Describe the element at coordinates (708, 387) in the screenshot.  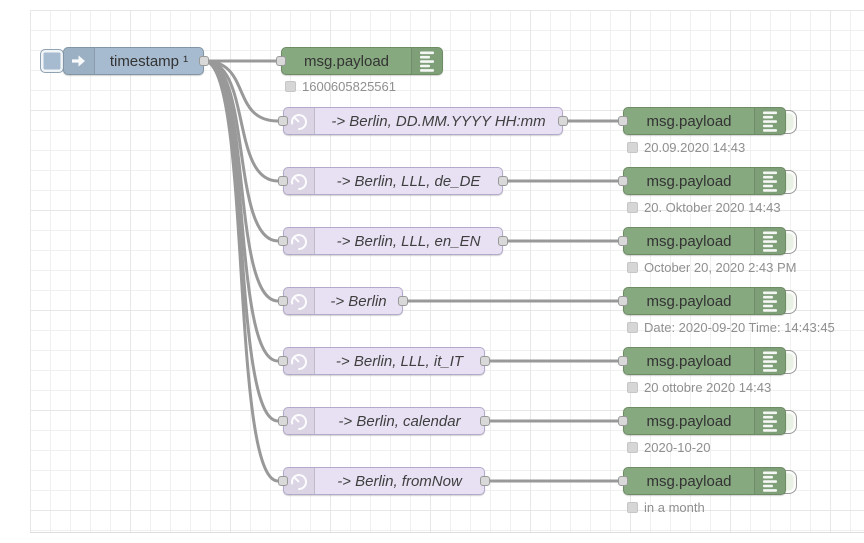
I see `status-text: 20 ottobre 2020 14:43` at that location.